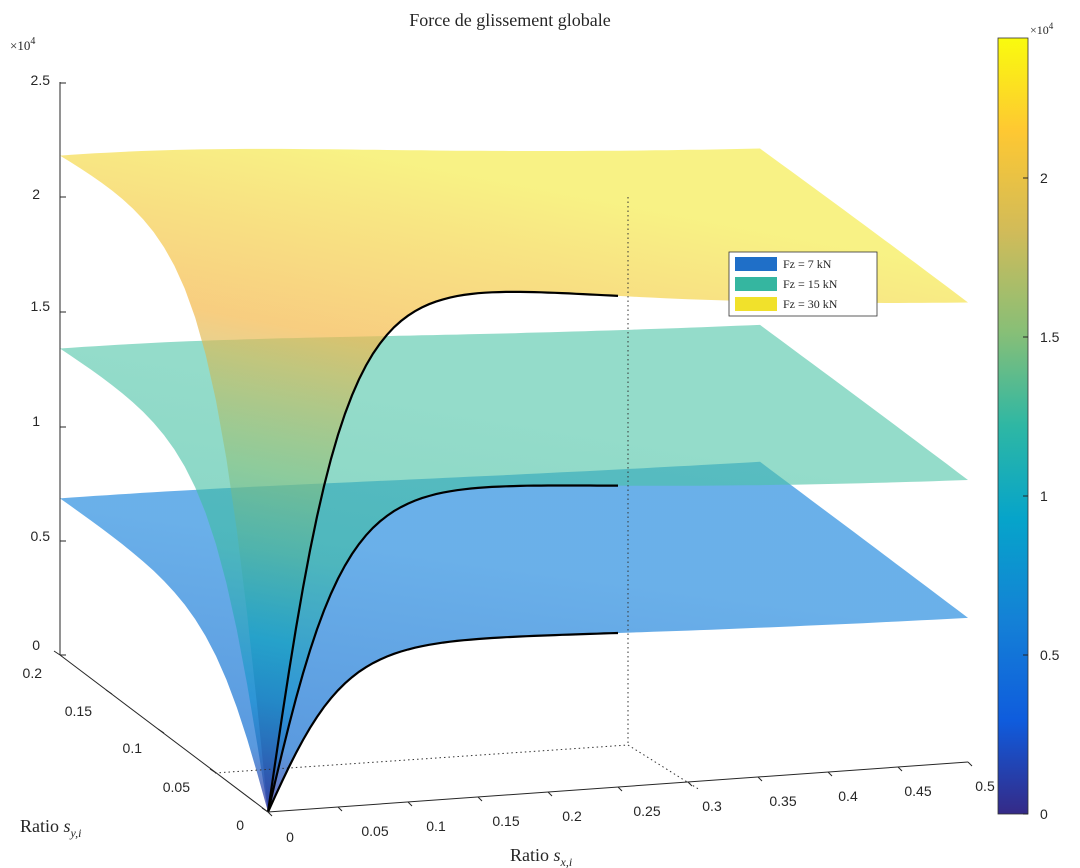 The image size is (1080, 868). What do you see at coordinates (1044, 178) in the screenshot?
I see `colorbar-tick: 2` at bounding box center [1044, 178].